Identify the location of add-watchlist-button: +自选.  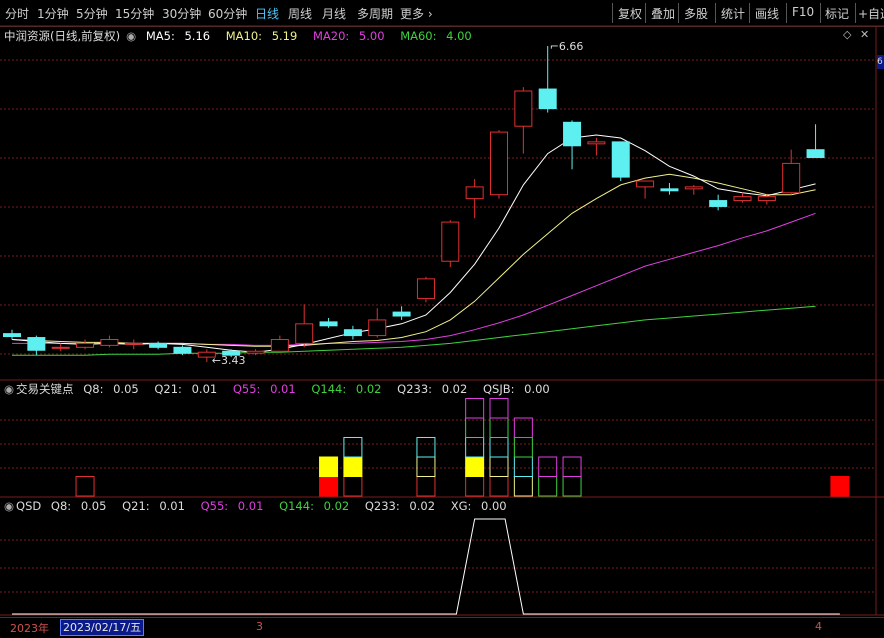
(871, 14).